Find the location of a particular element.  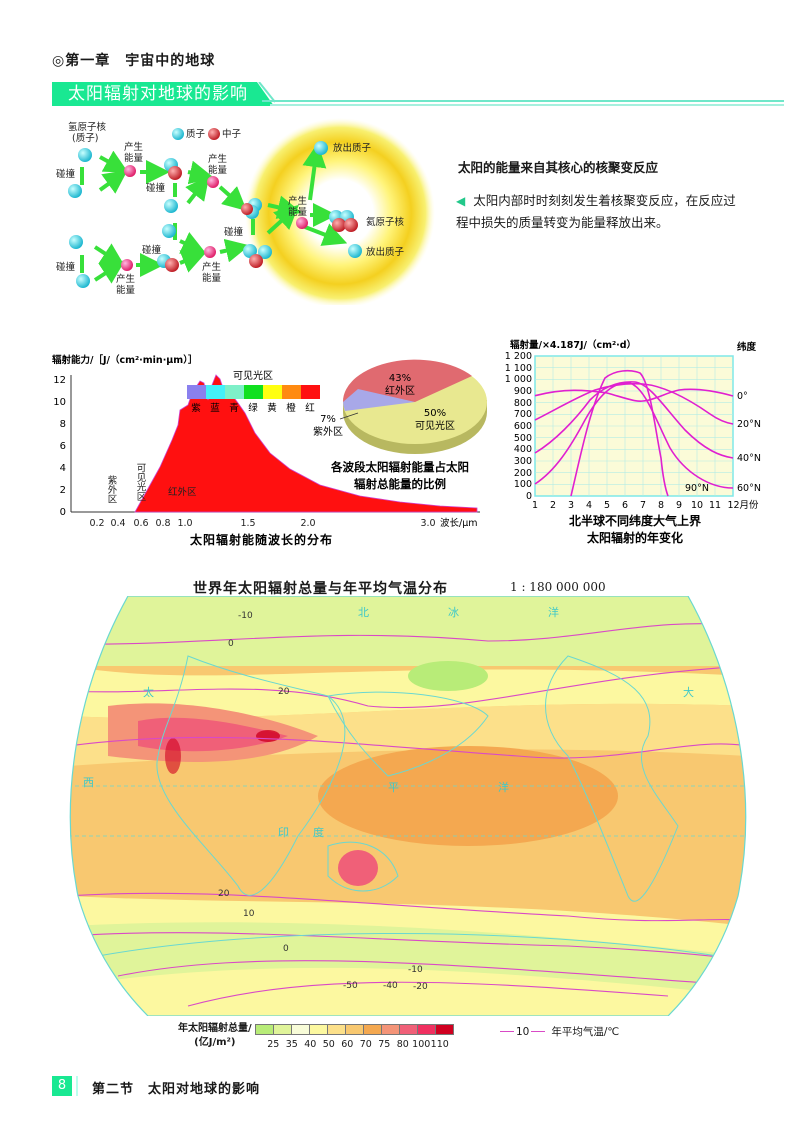

region-visible: 可见光区 is located at coordinates (141, 482).